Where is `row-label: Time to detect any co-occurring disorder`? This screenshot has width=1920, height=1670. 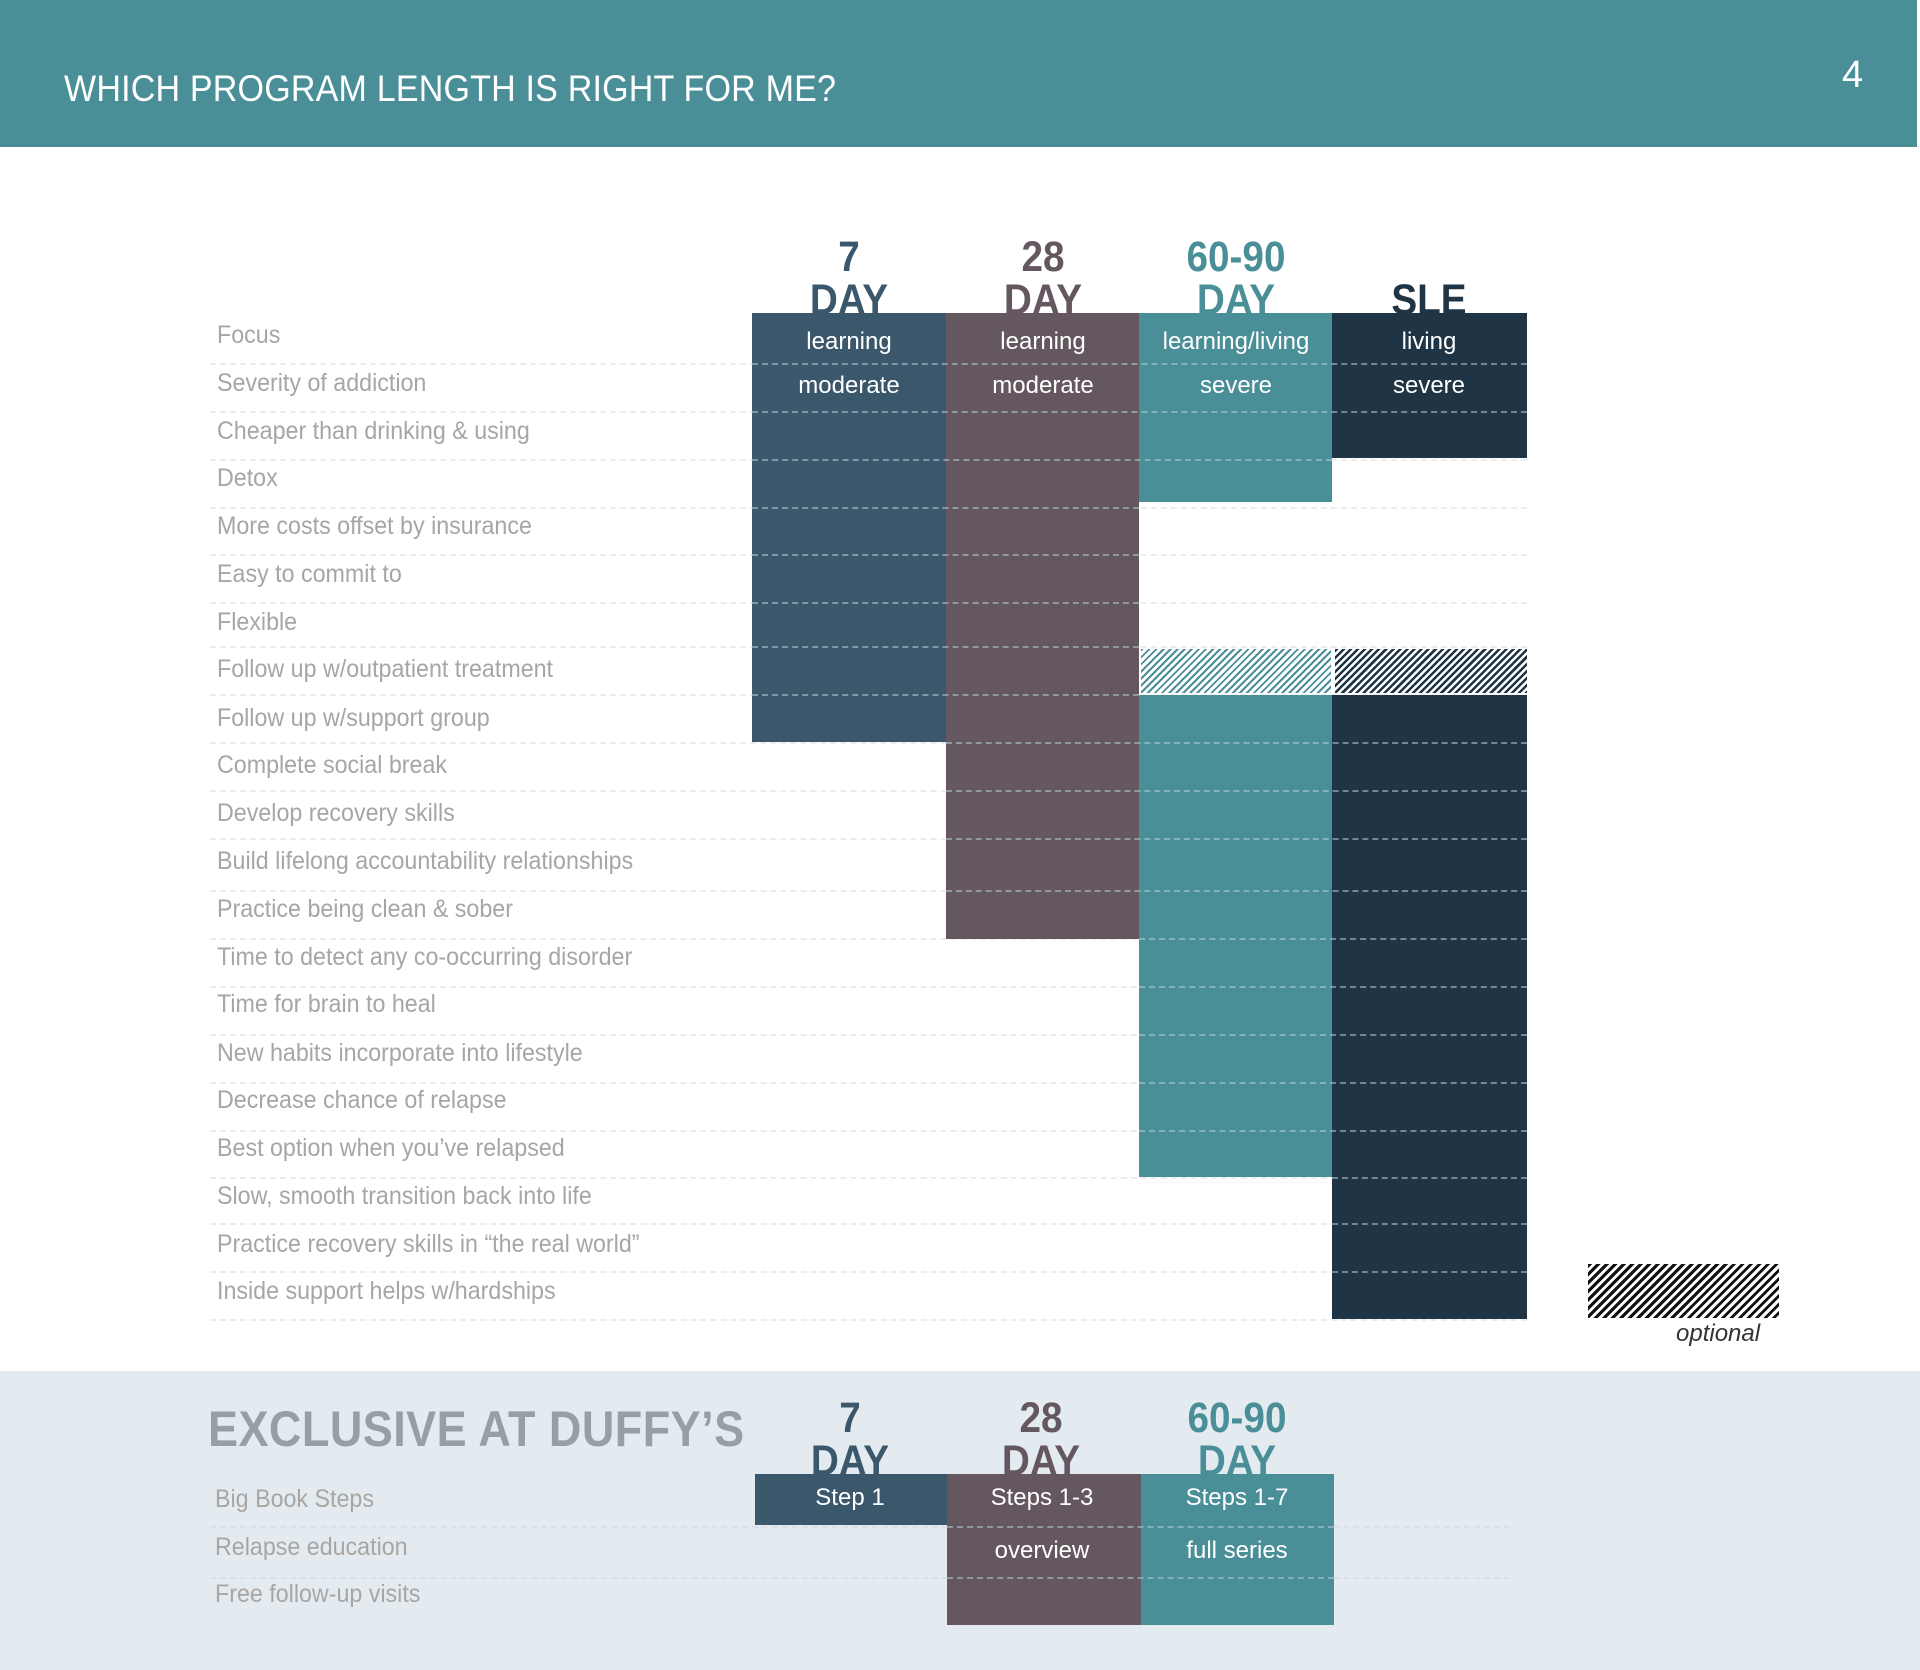 row-label: Time to detect any co-occurring disorder is located at coordinates (425, 957).